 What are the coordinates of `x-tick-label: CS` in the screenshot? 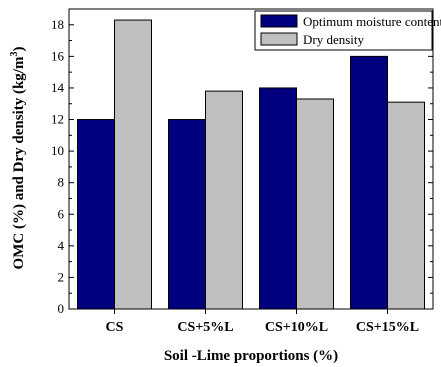 It's located at (115, 327).